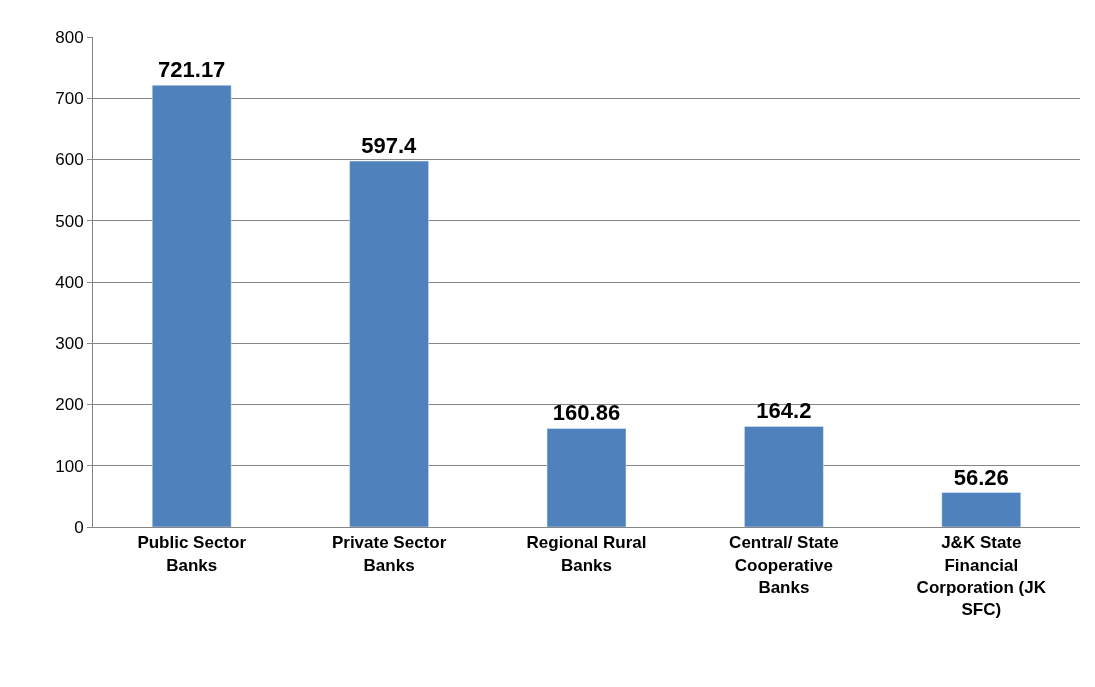 Image resolution: width=1095 pixels, height=687 pixels. Describe the element at coordinates (69, 160) in the screenshot. I see `y-tick-label: 600` at that location.